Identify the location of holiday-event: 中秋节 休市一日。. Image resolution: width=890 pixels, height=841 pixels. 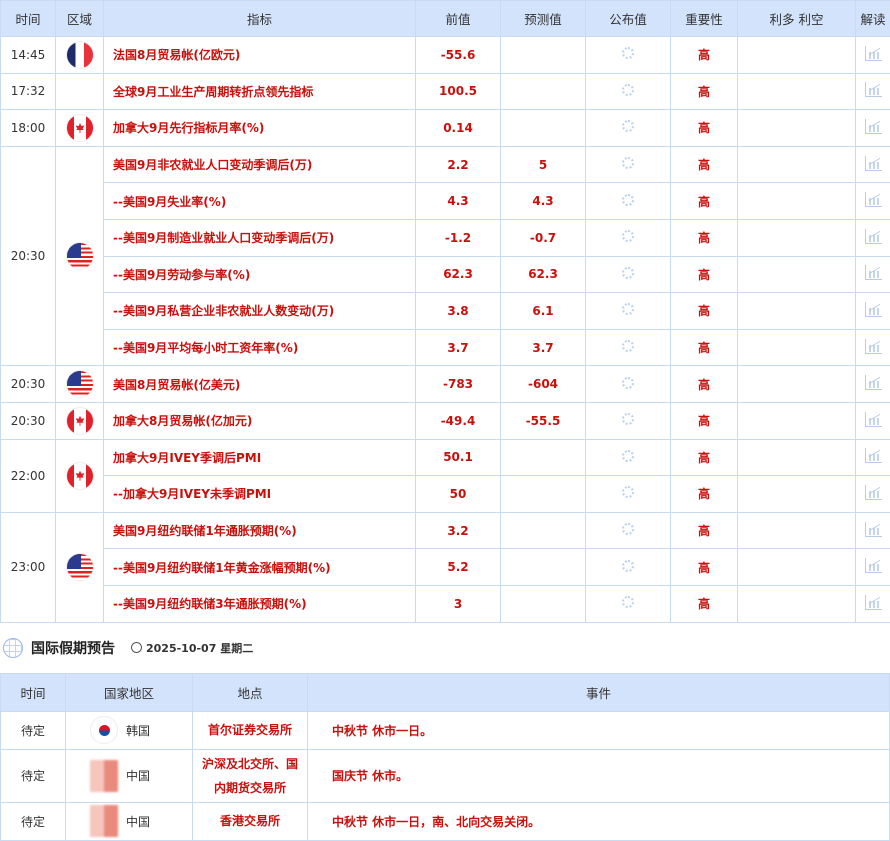
(599, 730).